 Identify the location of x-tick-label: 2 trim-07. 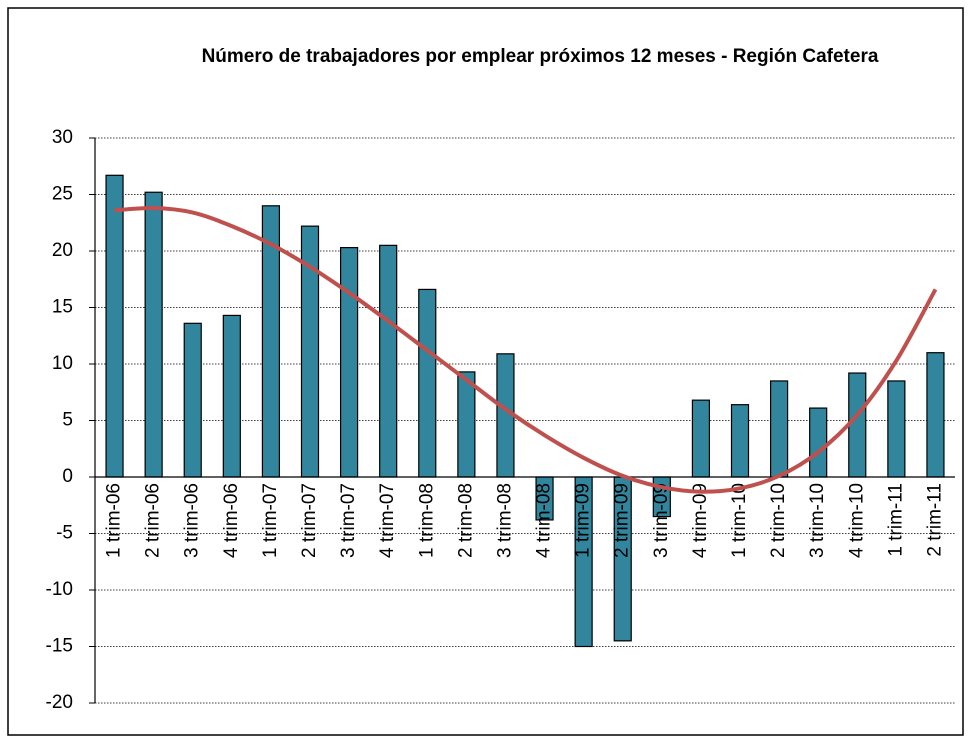
(309, 520).